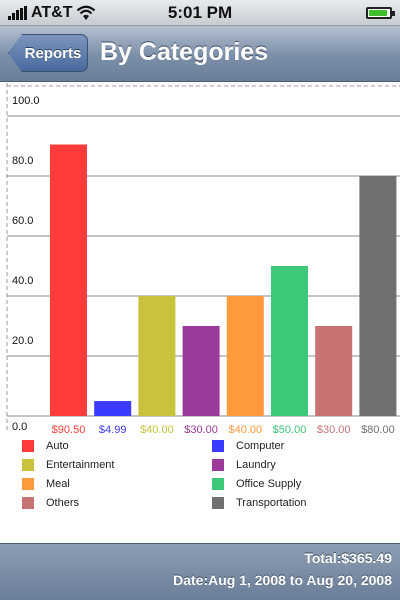 The height and width of the screenshot is (600, 400). I want to click on page-title: By Categories, so click(184, 52).